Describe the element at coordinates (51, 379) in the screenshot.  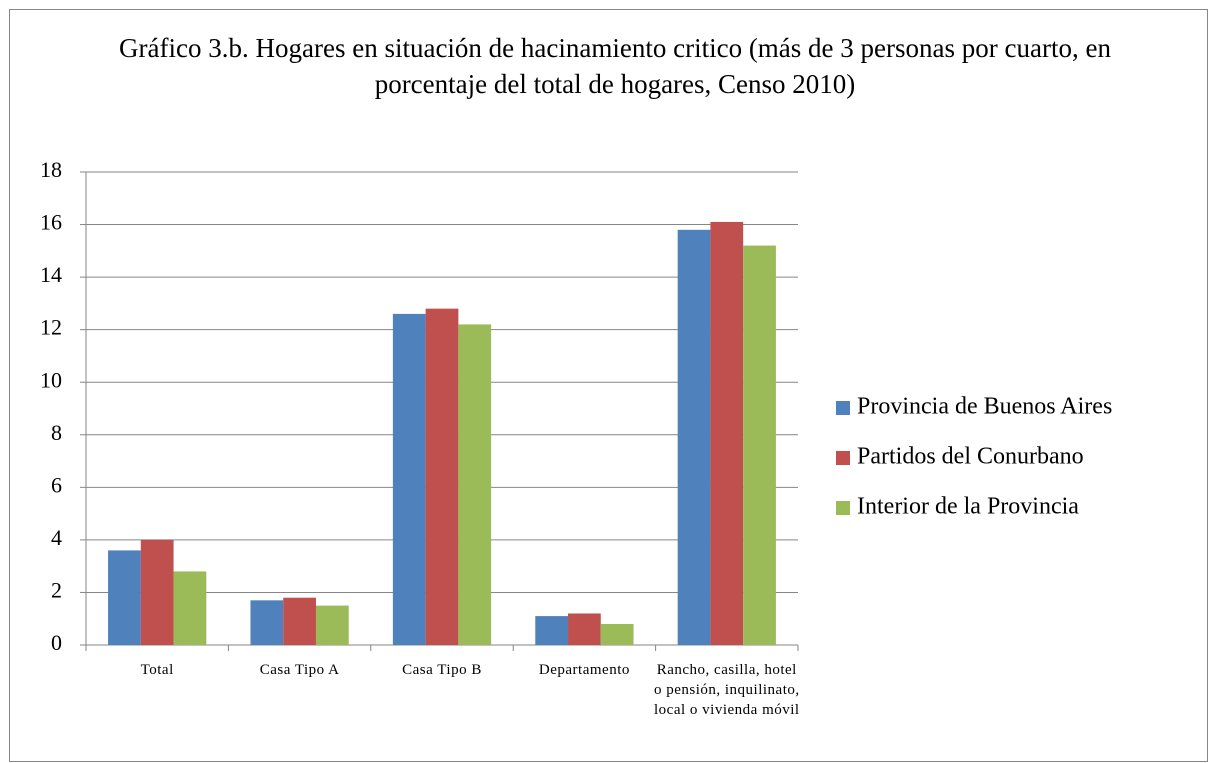
I see `y-tick-label: 10` at that location.